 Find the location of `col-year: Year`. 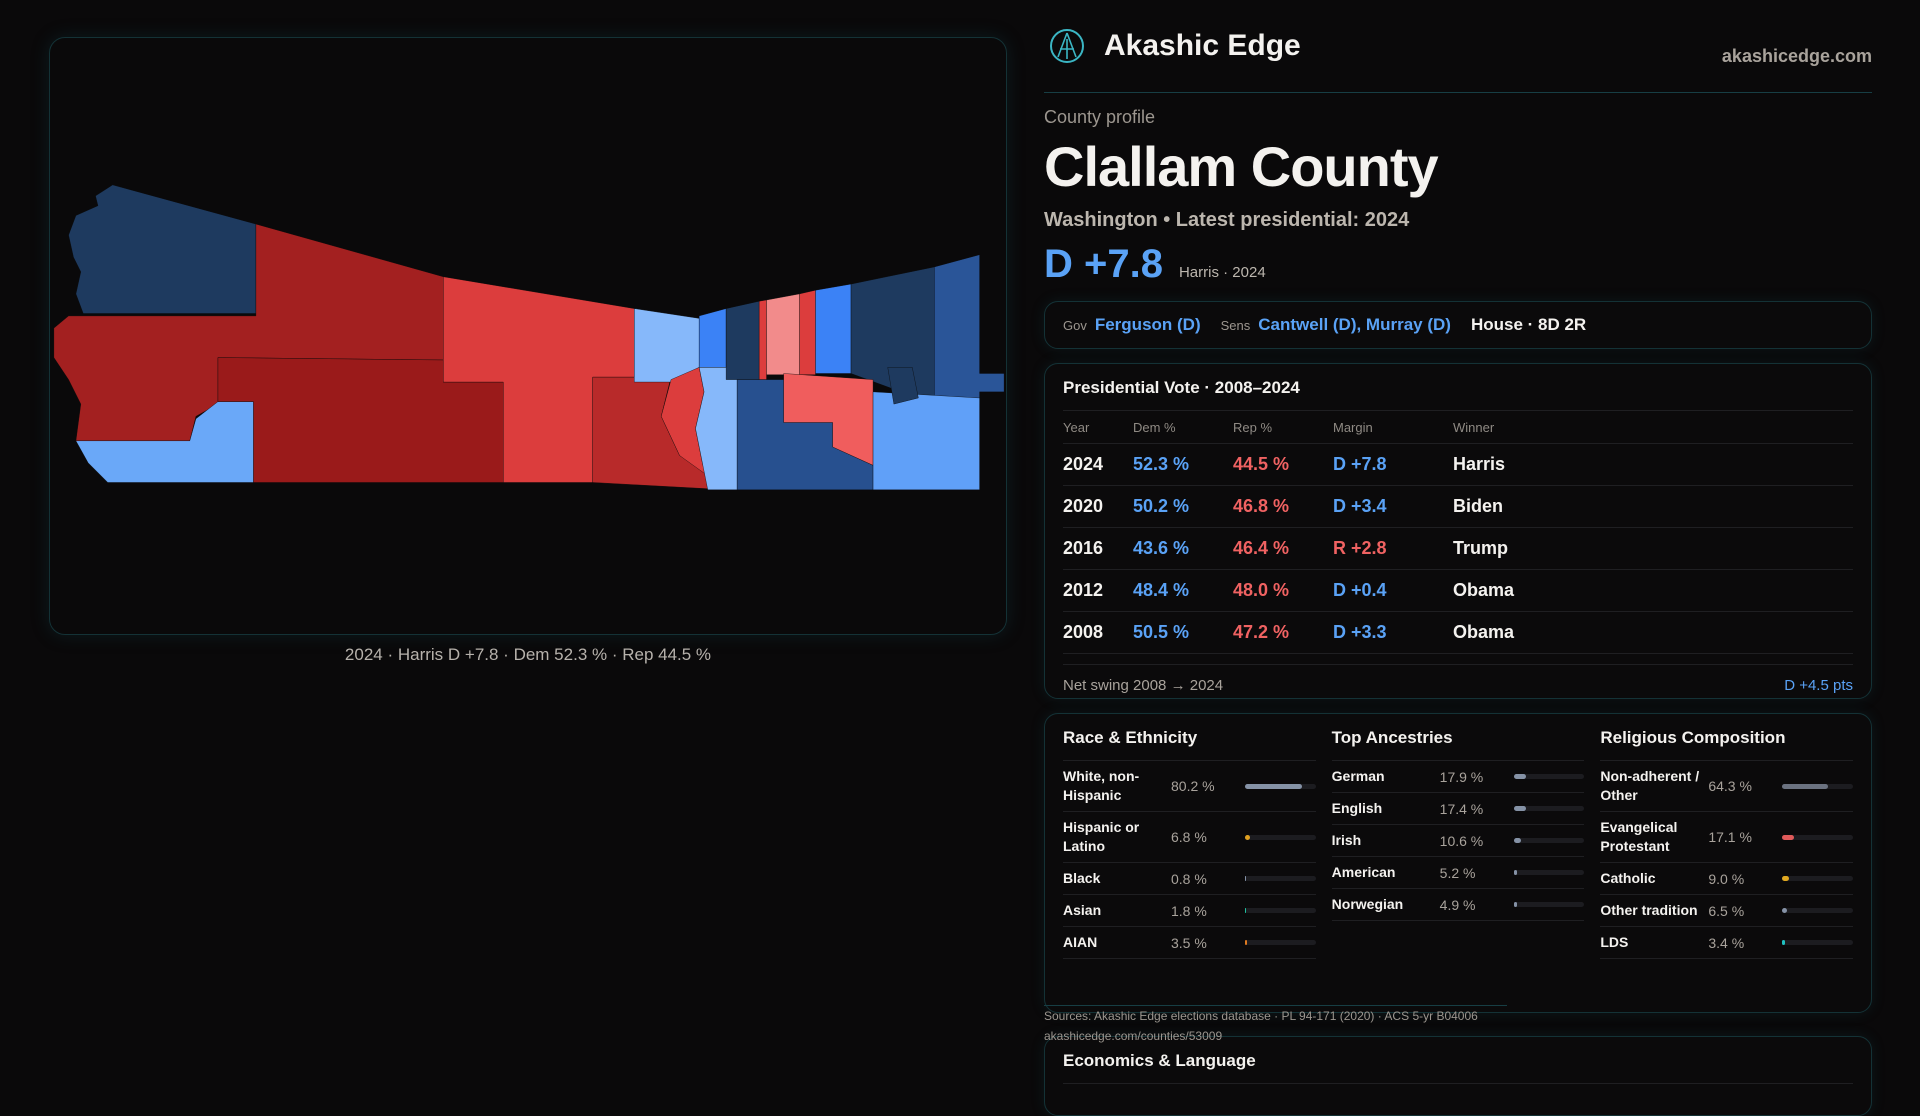

col-year: Year is located at coordinates (1076, 427).